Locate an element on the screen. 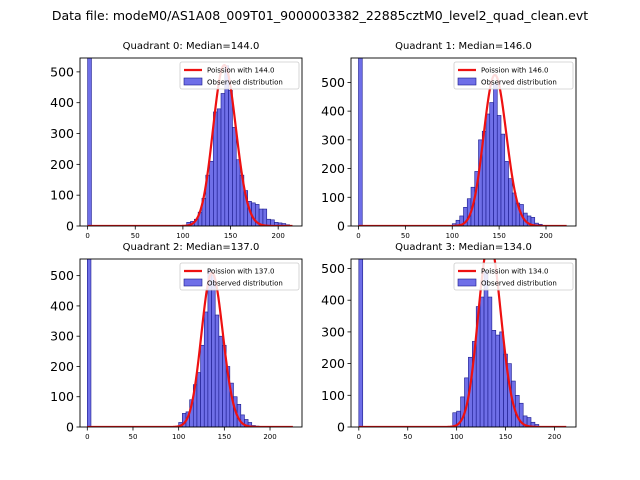  quadrant-title: Quadrant 1: Median=146.0 is located at coordinates (463, 46).